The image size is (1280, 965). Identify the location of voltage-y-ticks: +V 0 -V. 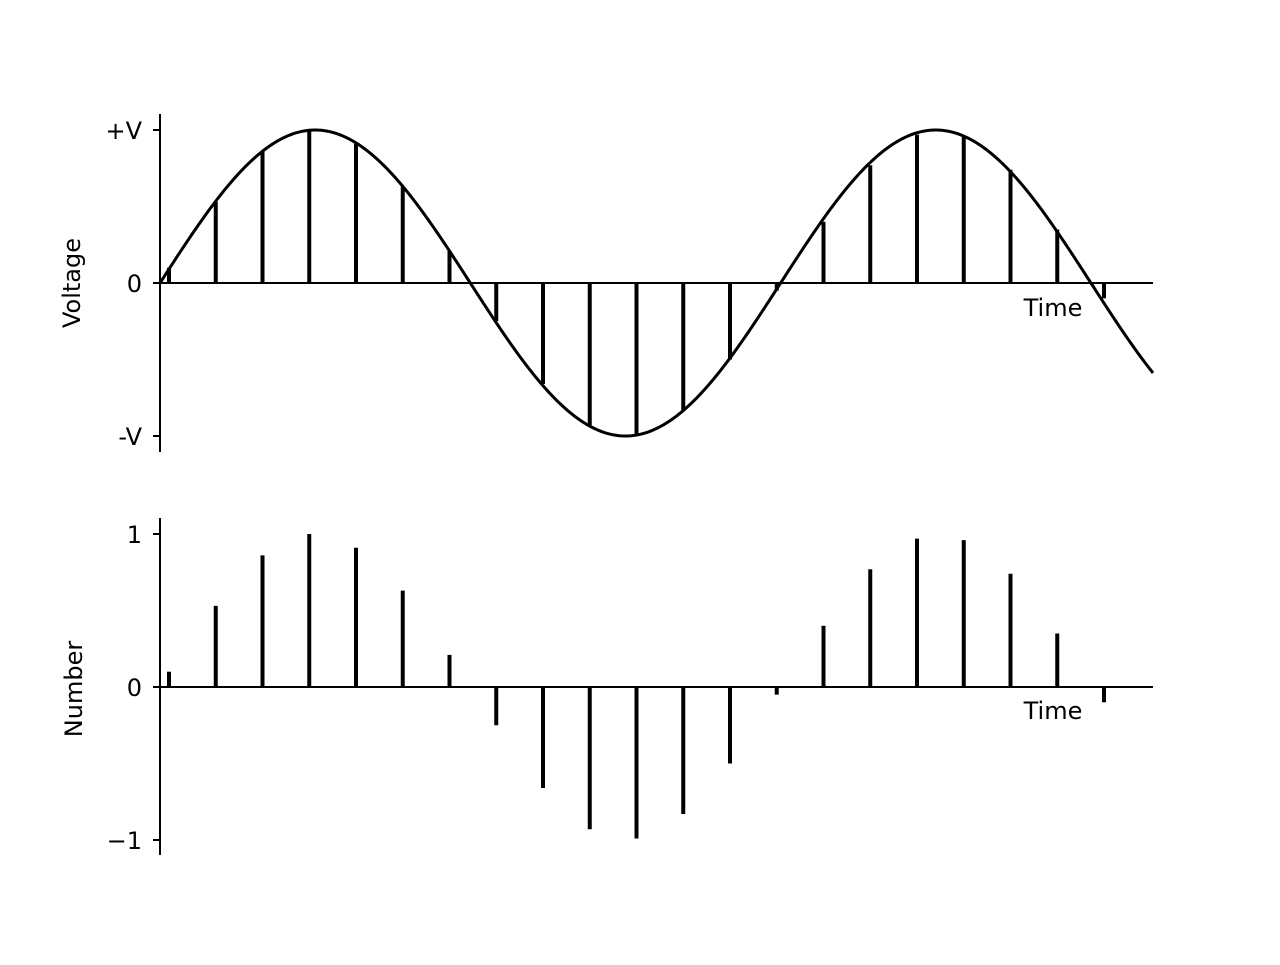
(132, 284).